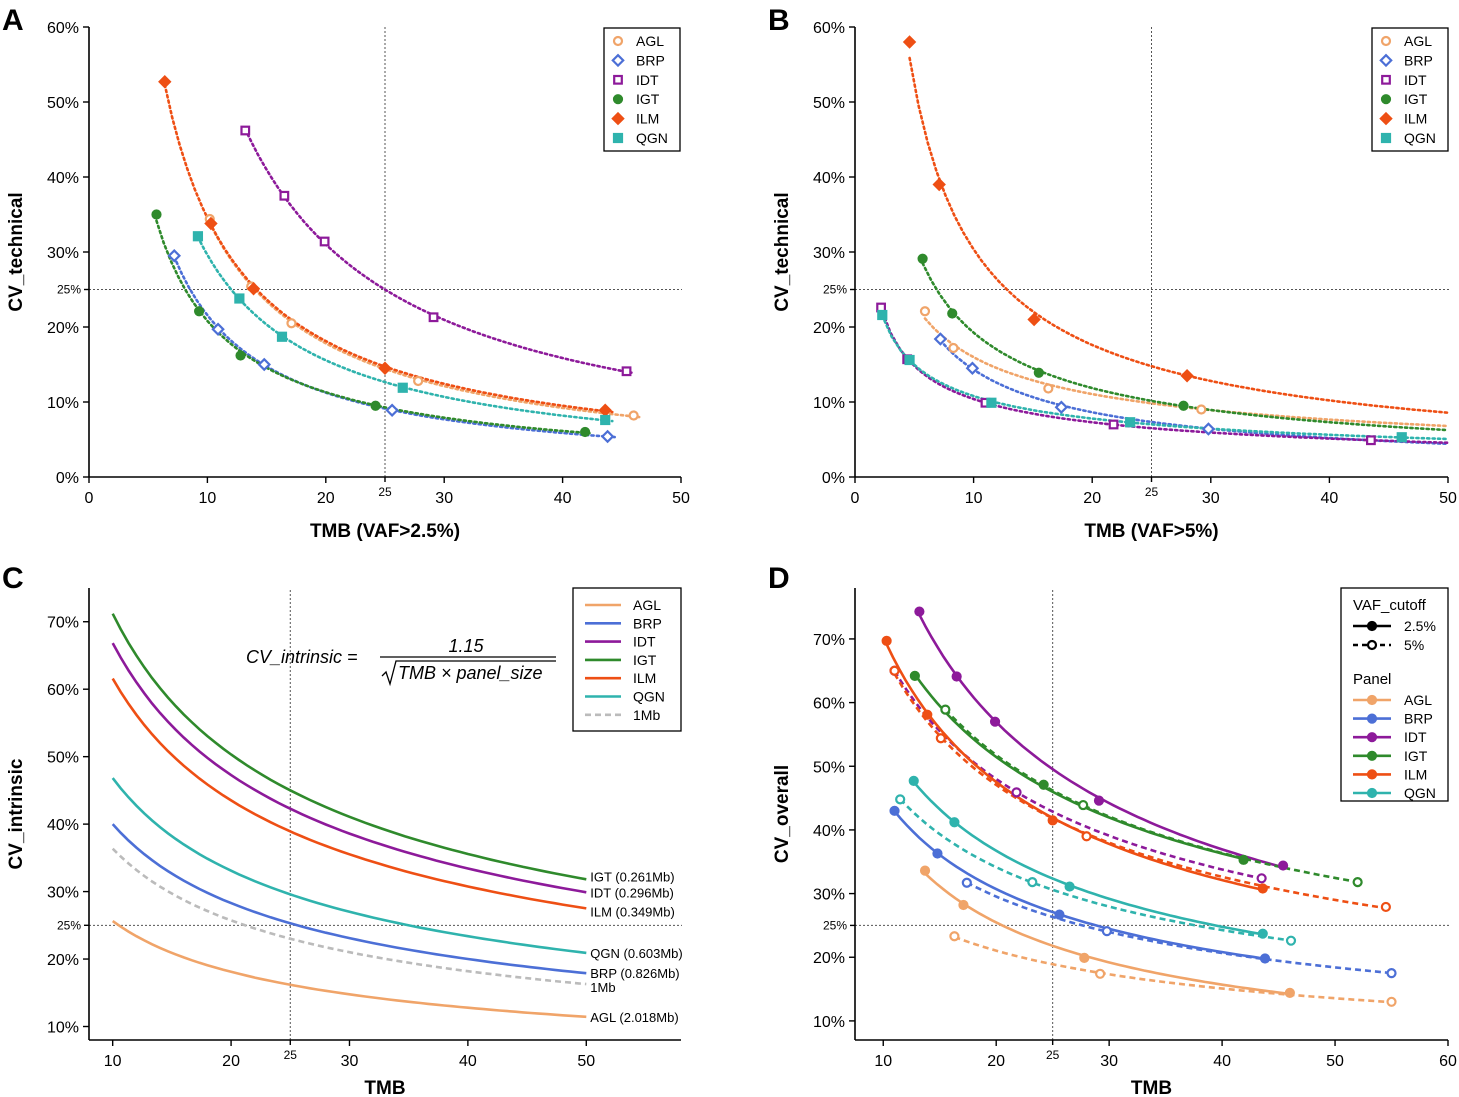 The height and width of the screenshot is (1097, 1459). Describe the element at coordinates (385, 531) in the screenshot. I see `x-axis-title: TMB (VAF>2.5%)` at that location.